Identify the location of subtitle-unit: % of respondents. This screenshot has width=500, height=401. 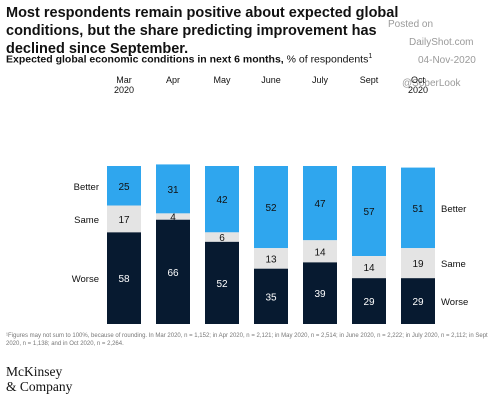
(326, 59).